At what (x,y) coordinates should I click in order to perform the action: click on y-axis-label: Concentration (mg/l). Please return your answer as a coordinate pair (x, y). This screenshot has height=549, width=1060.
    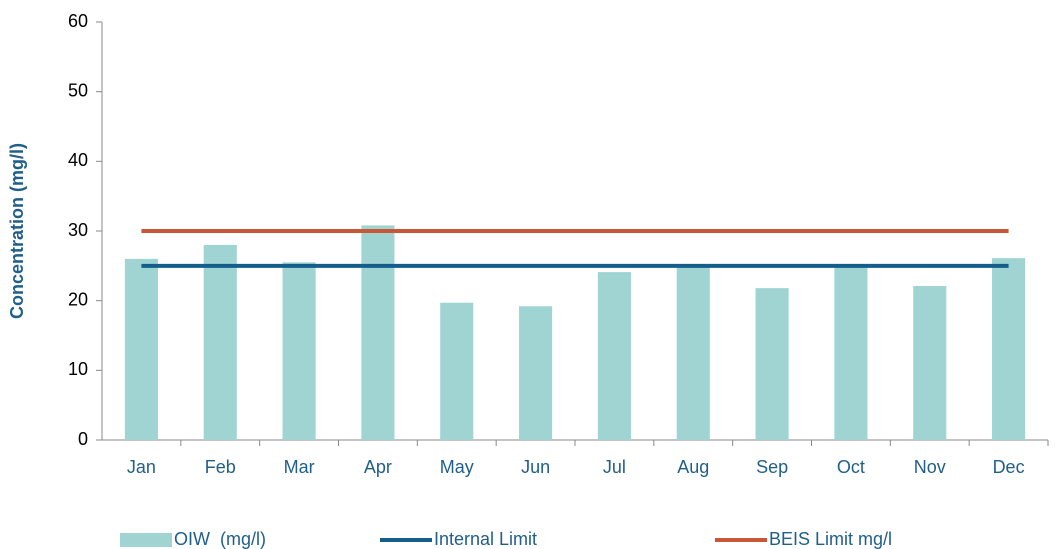
    Looking at the image, I should click on (17, 231).